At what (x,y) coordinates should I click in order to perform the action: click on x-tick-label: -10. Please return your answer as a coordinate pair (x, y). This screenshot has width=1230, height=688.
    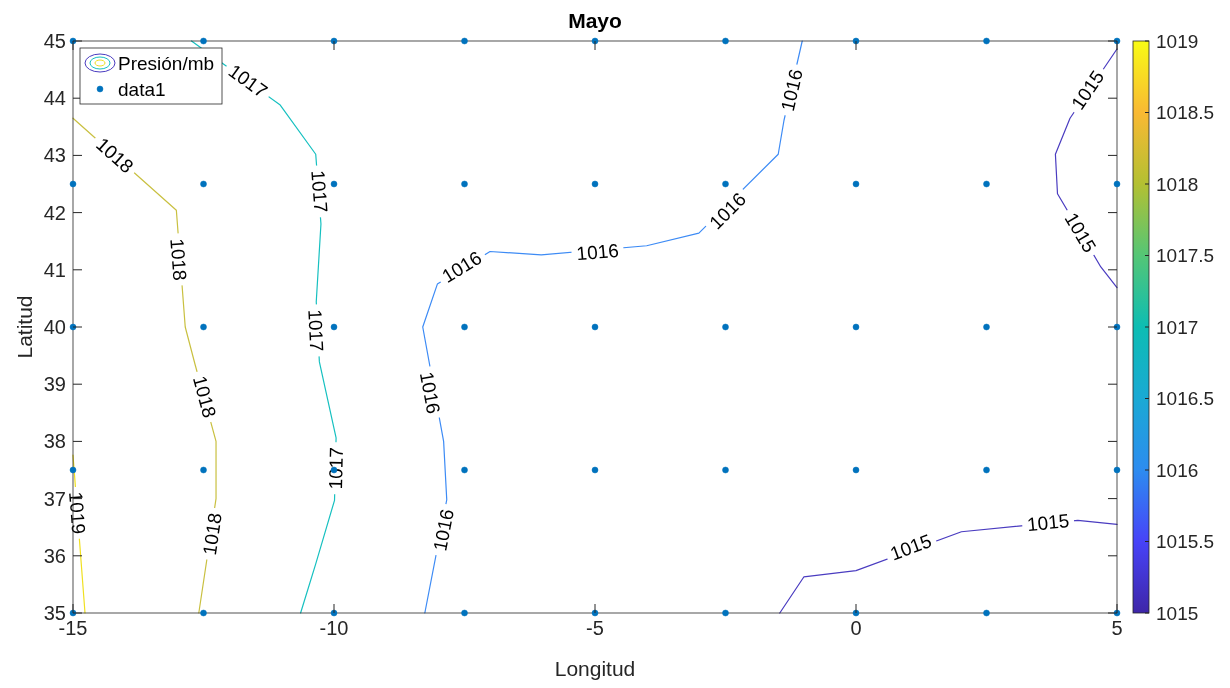
    Looking at the image, I should click on (334, 628).